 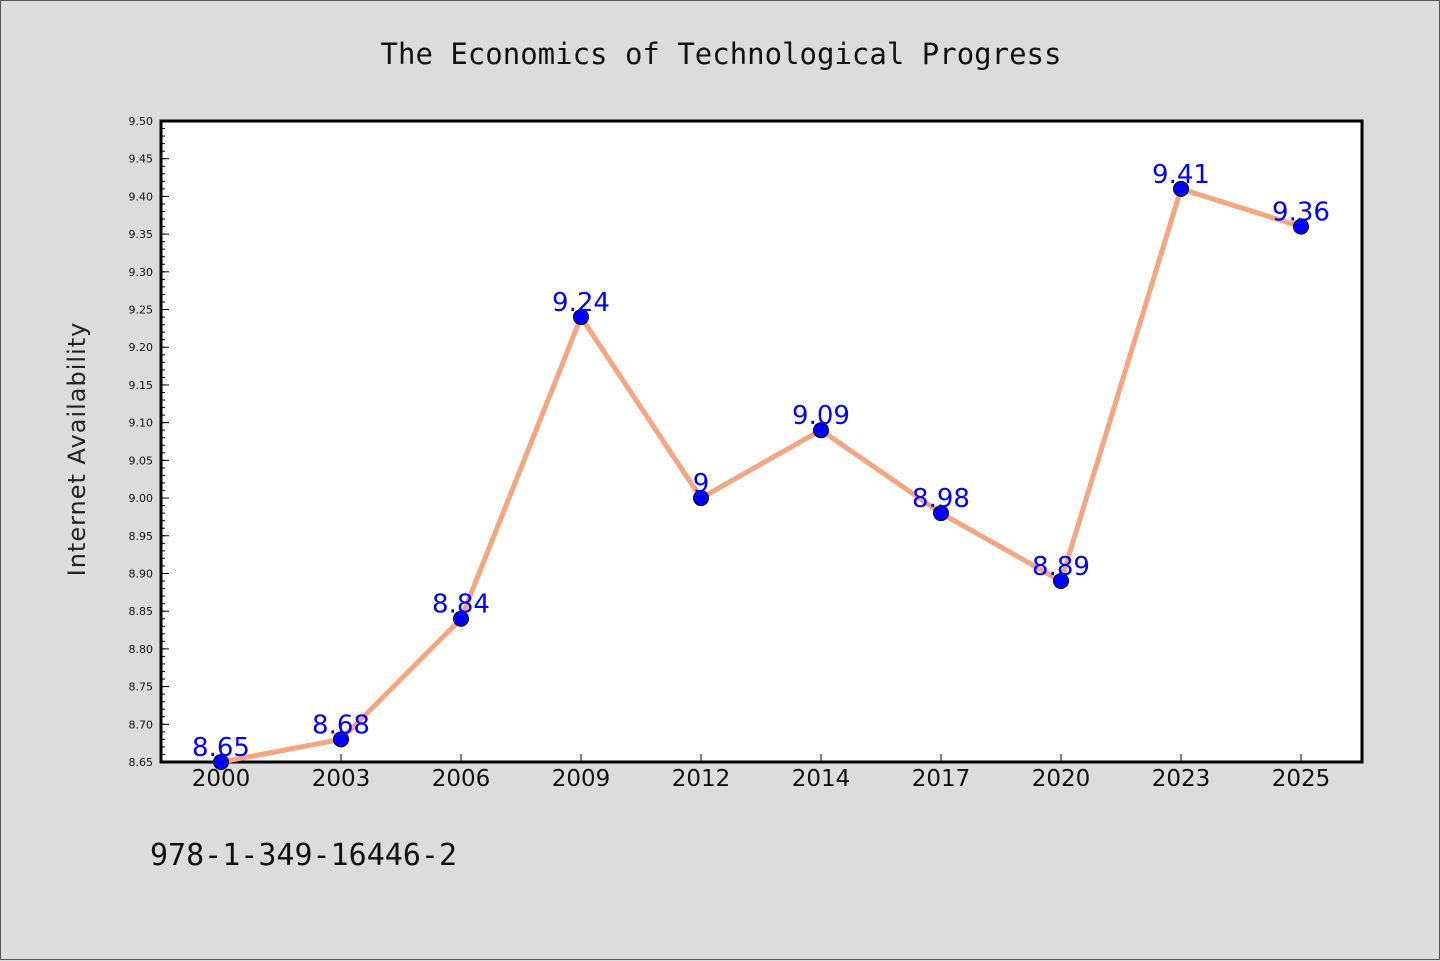 I want to click on data-label: 8.68, so click(x=341, y=725).